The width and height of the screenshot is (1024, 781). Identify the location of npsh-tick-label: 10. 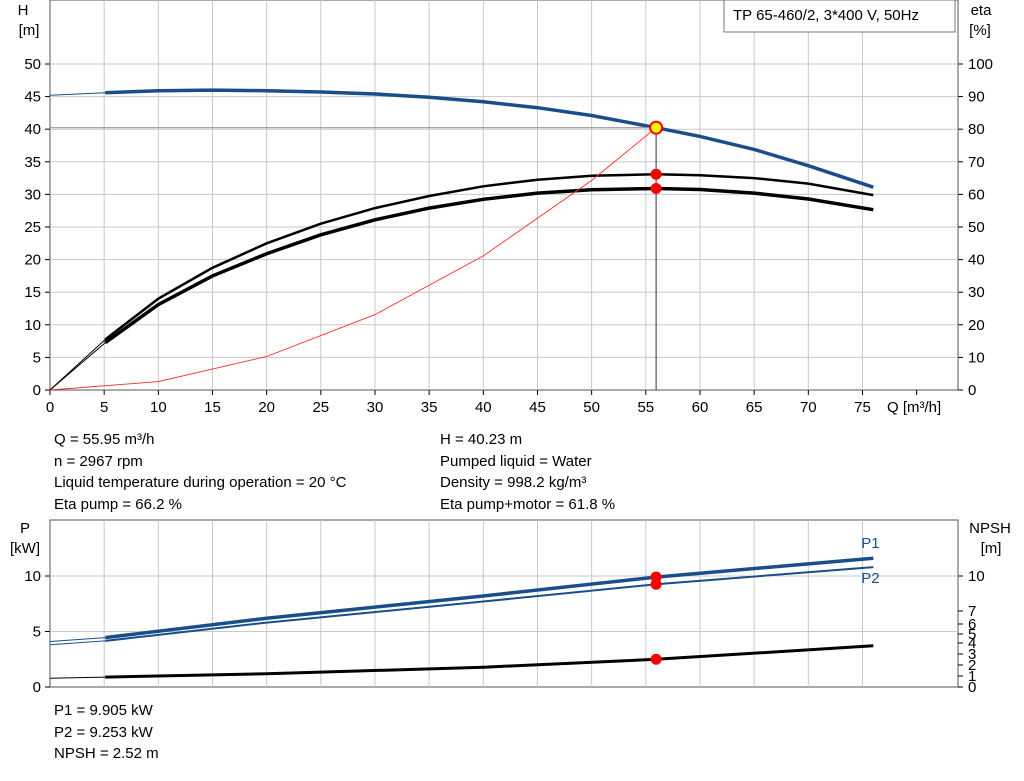
(976, 576).